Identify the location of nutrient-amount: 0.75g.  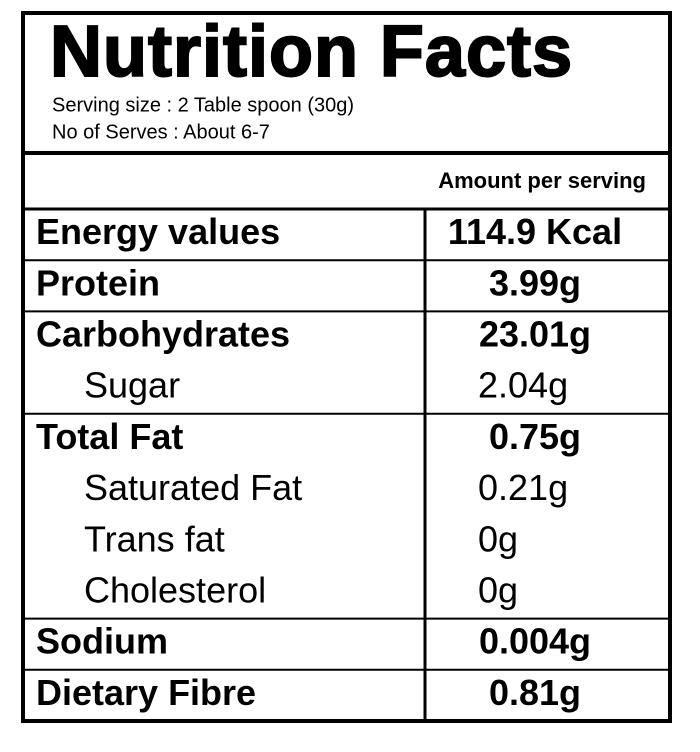
(535, 436).